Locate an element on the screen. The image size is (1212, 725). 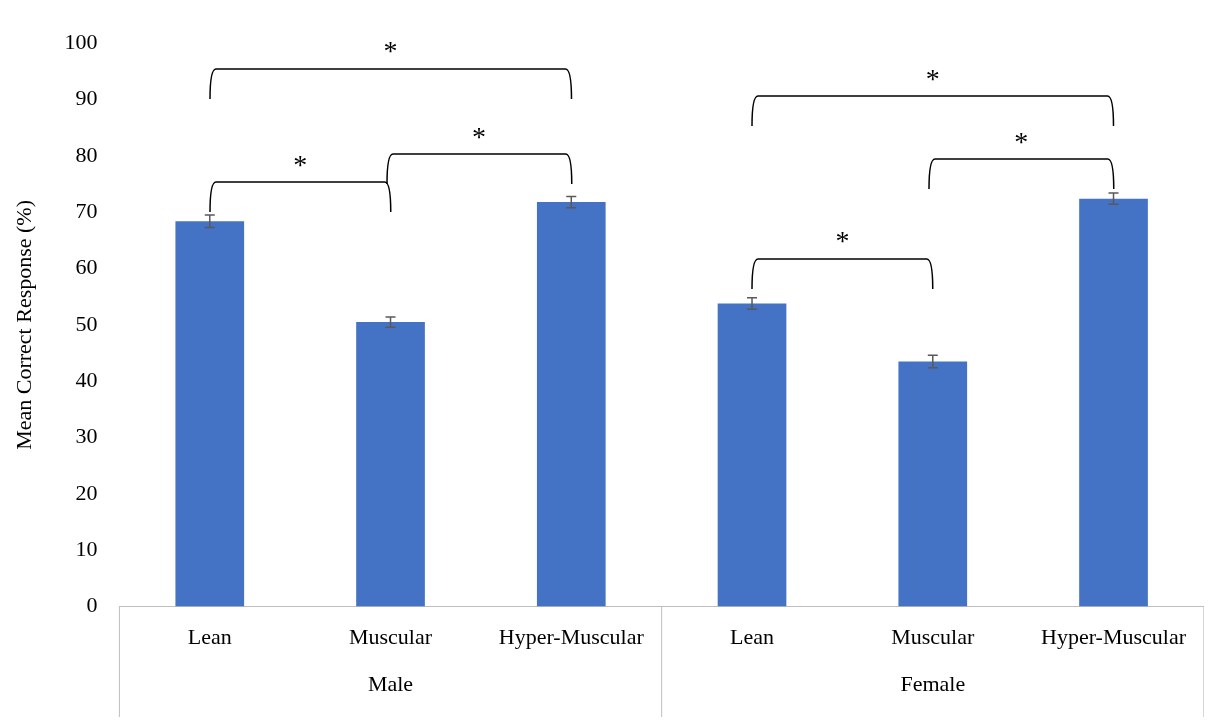
y-axis-title: Mean Correct Response (%) is located at coordinates (23, 324).